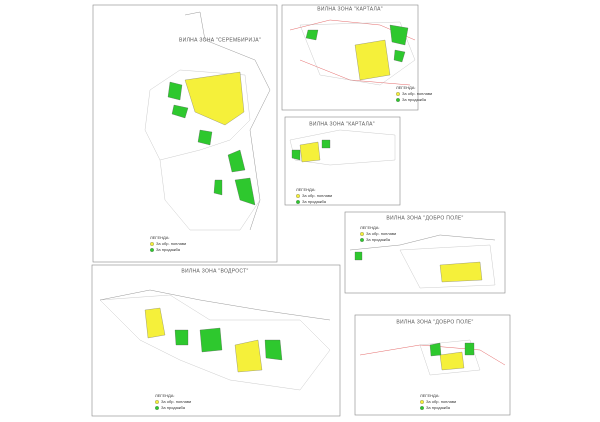 This screenshot has height=422, width=600. I want to click on panel-frame, so click(432, 365).